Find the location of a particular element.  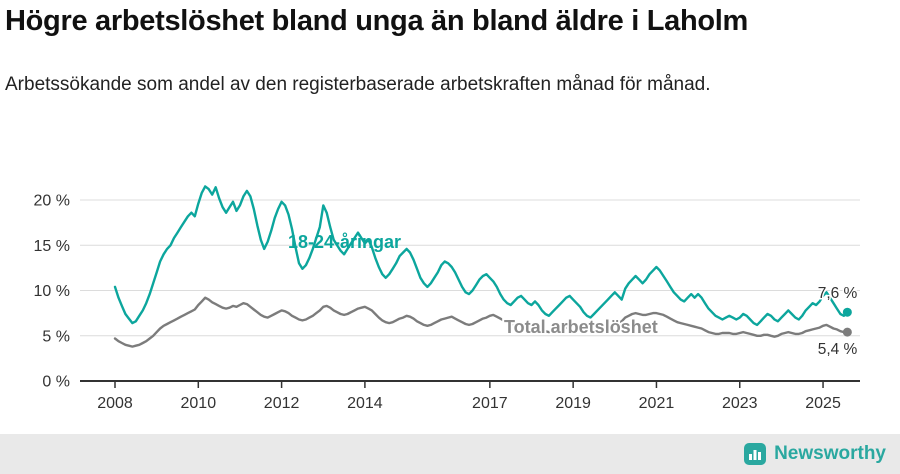

x-tick-label: 2010 is located at coordinates (199, 403).